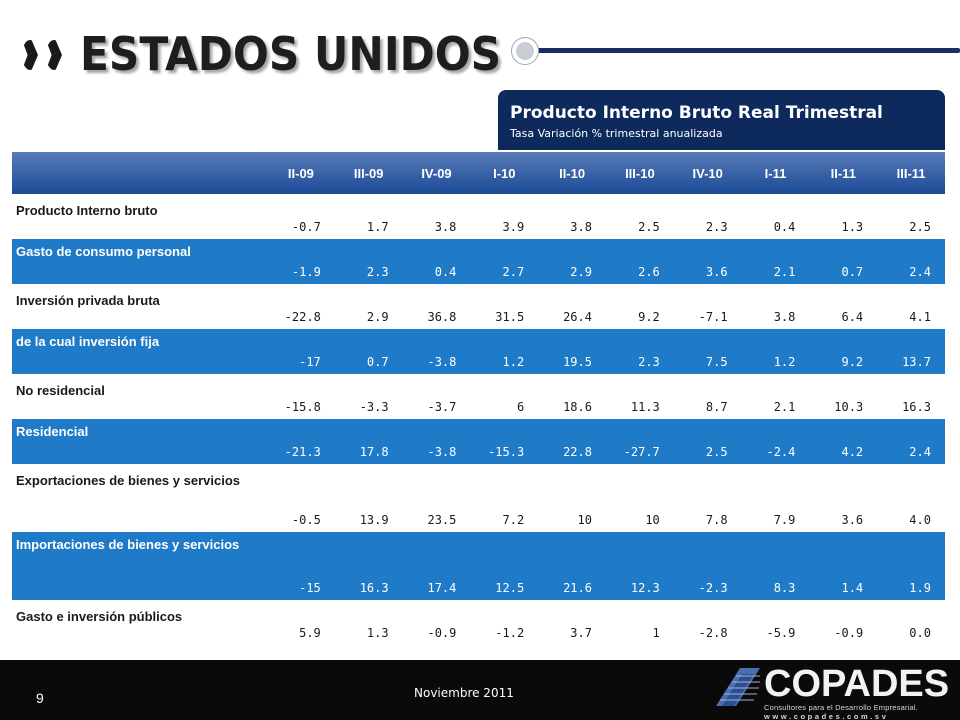 This screenshot has width=960, height=720. Describe the element at coordinates (784, 362) in the screenshot. I see `value-cell: 1.2` at that location.